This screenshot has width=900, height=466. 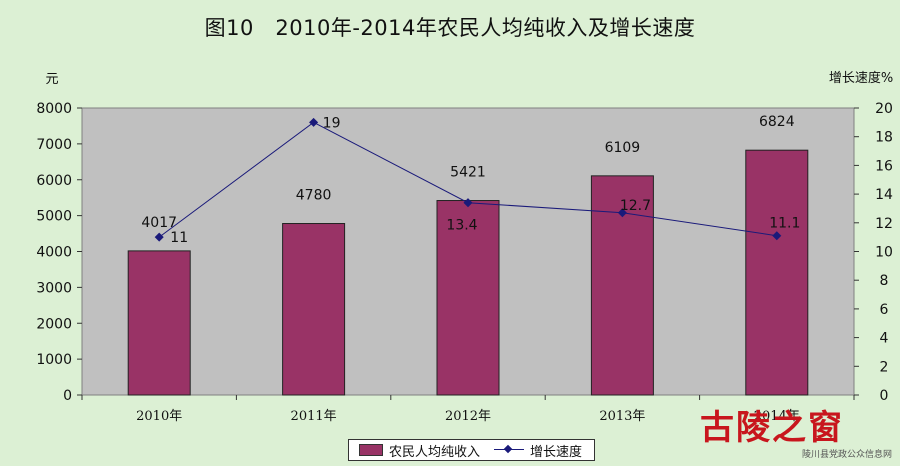 I want to click on right-tick-label: 4, so click(x=884, y=339).